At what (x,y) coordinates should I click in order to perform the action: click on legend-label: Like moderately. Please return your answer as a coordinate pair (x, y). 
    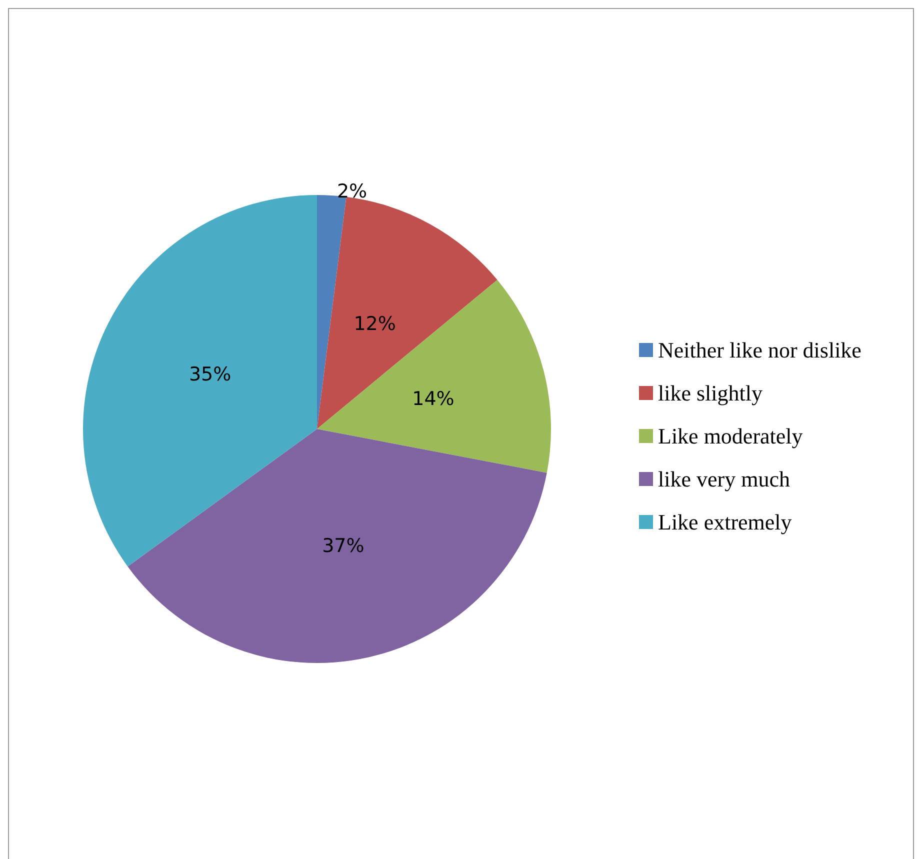
    Looking at the image, I should click on (730, 436).